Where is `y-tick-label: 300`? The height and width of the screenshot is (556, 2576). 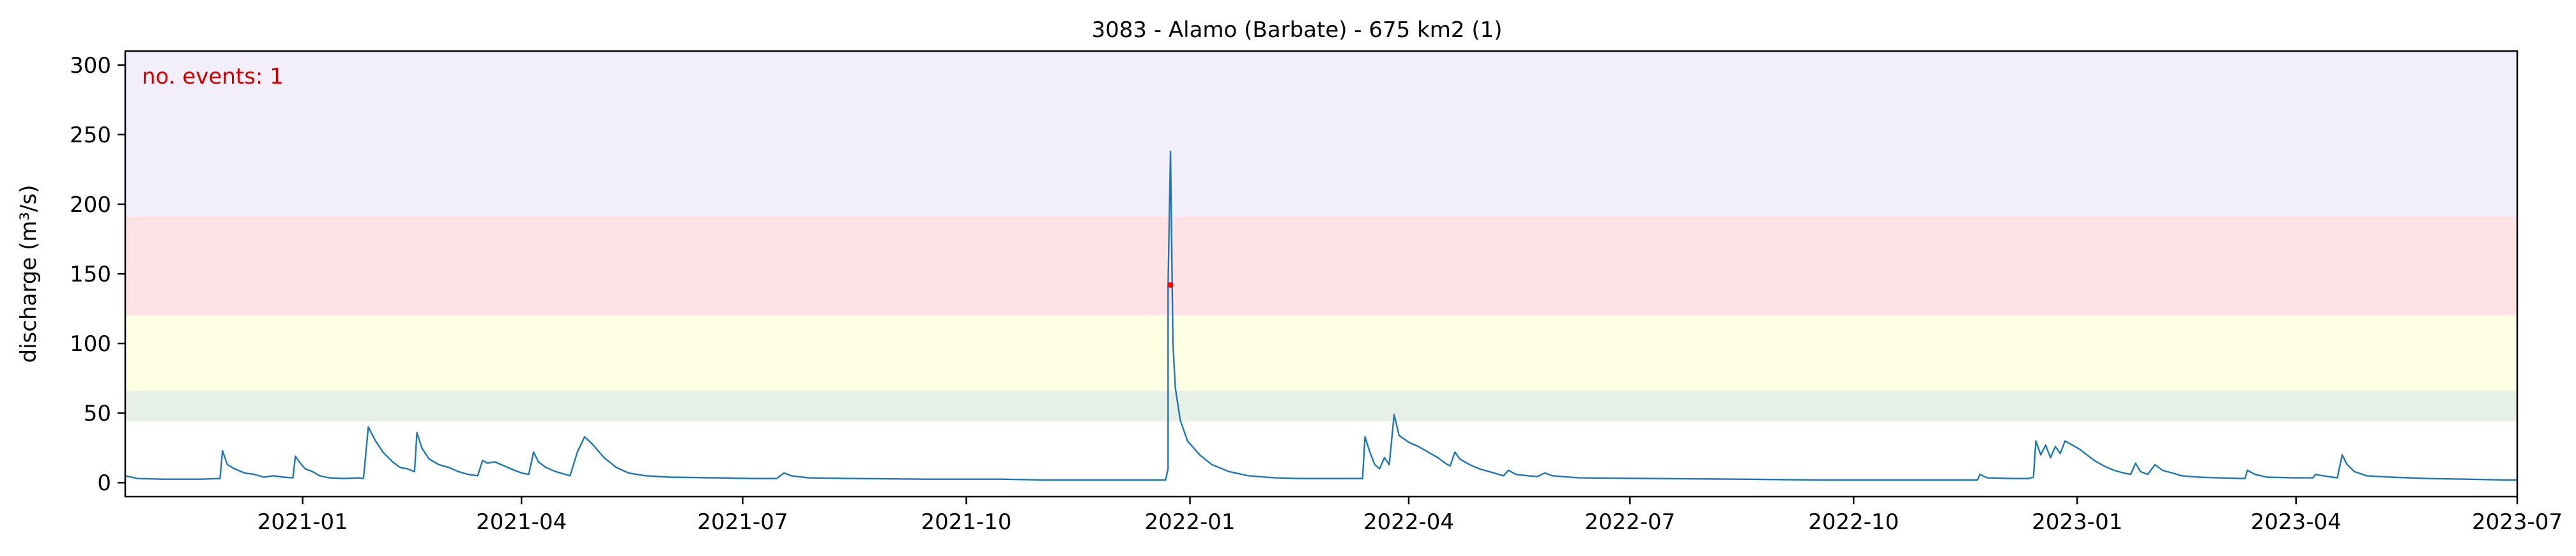
y-tick-label: 300 is located at coordinates (90, 66).